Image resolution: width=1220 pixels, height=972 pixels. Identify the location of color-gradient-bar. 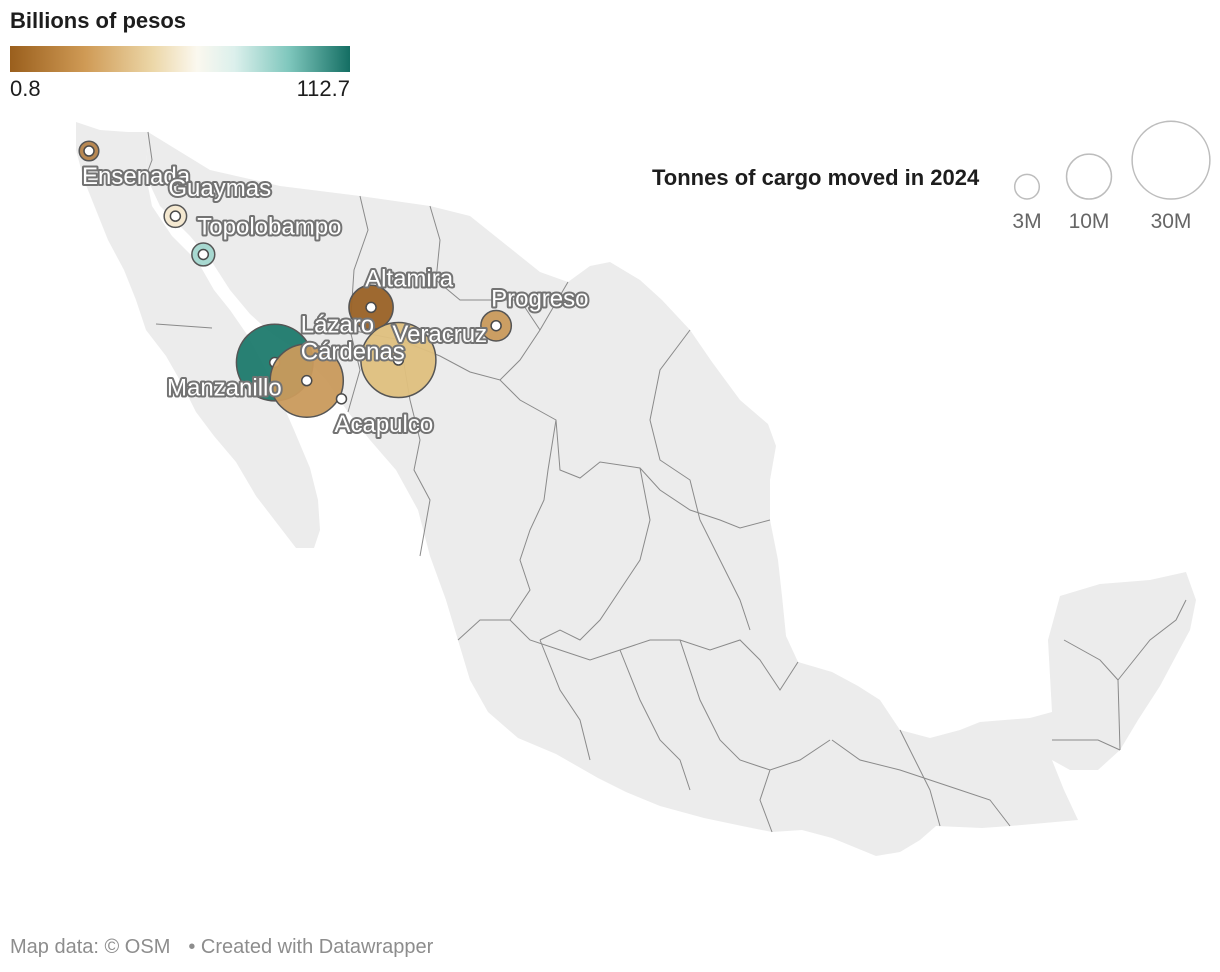
(180, 59).